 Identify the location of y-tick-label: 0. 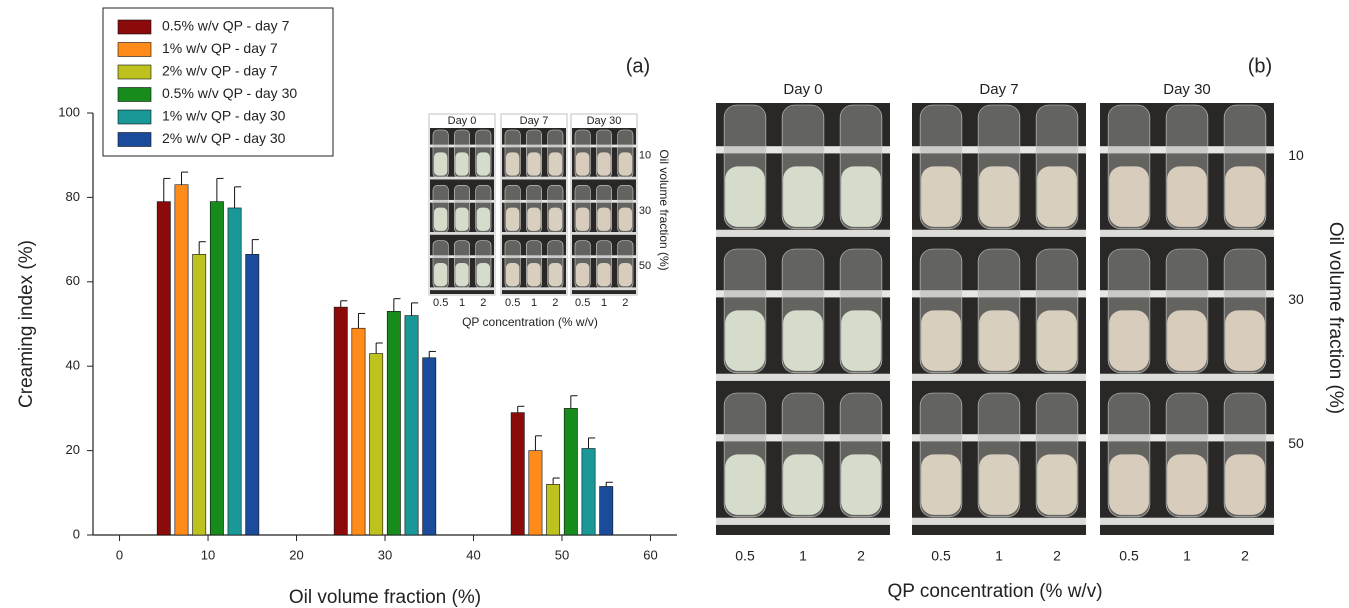
(76, 533).